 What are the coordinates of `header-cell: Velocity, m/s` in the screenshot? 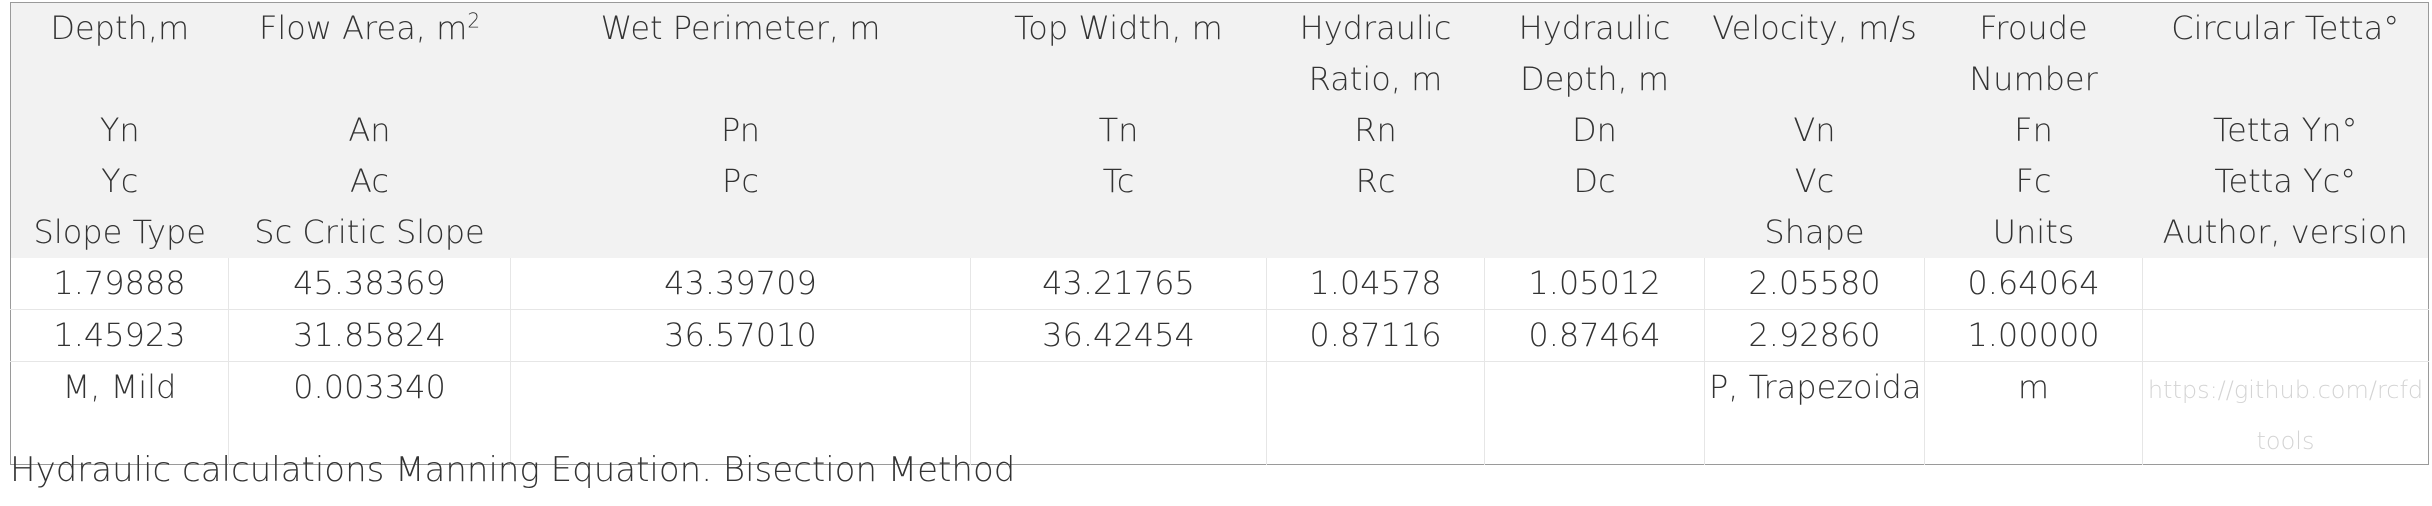 It's located at (1814, 53).